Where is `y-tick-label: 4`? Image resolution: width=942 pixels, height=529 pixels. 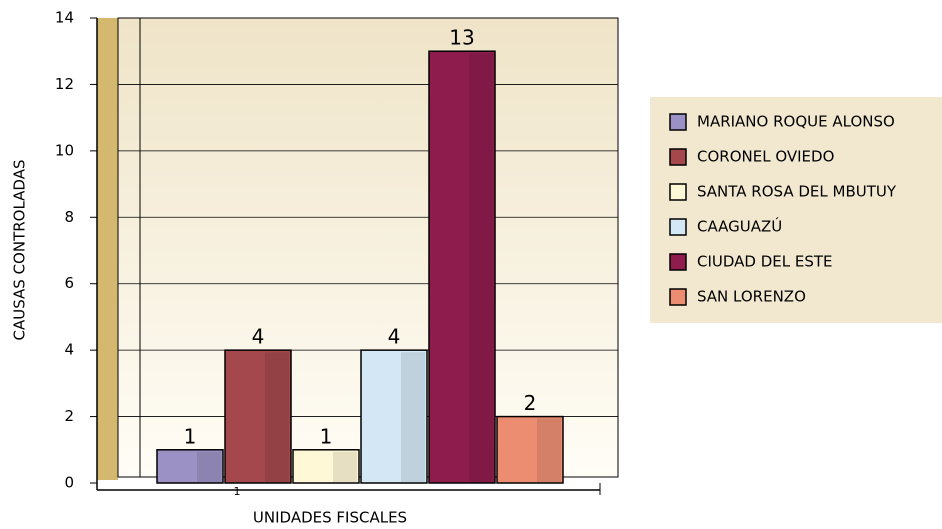
y-tick-label: 4 is located at coordinates (69, 350).